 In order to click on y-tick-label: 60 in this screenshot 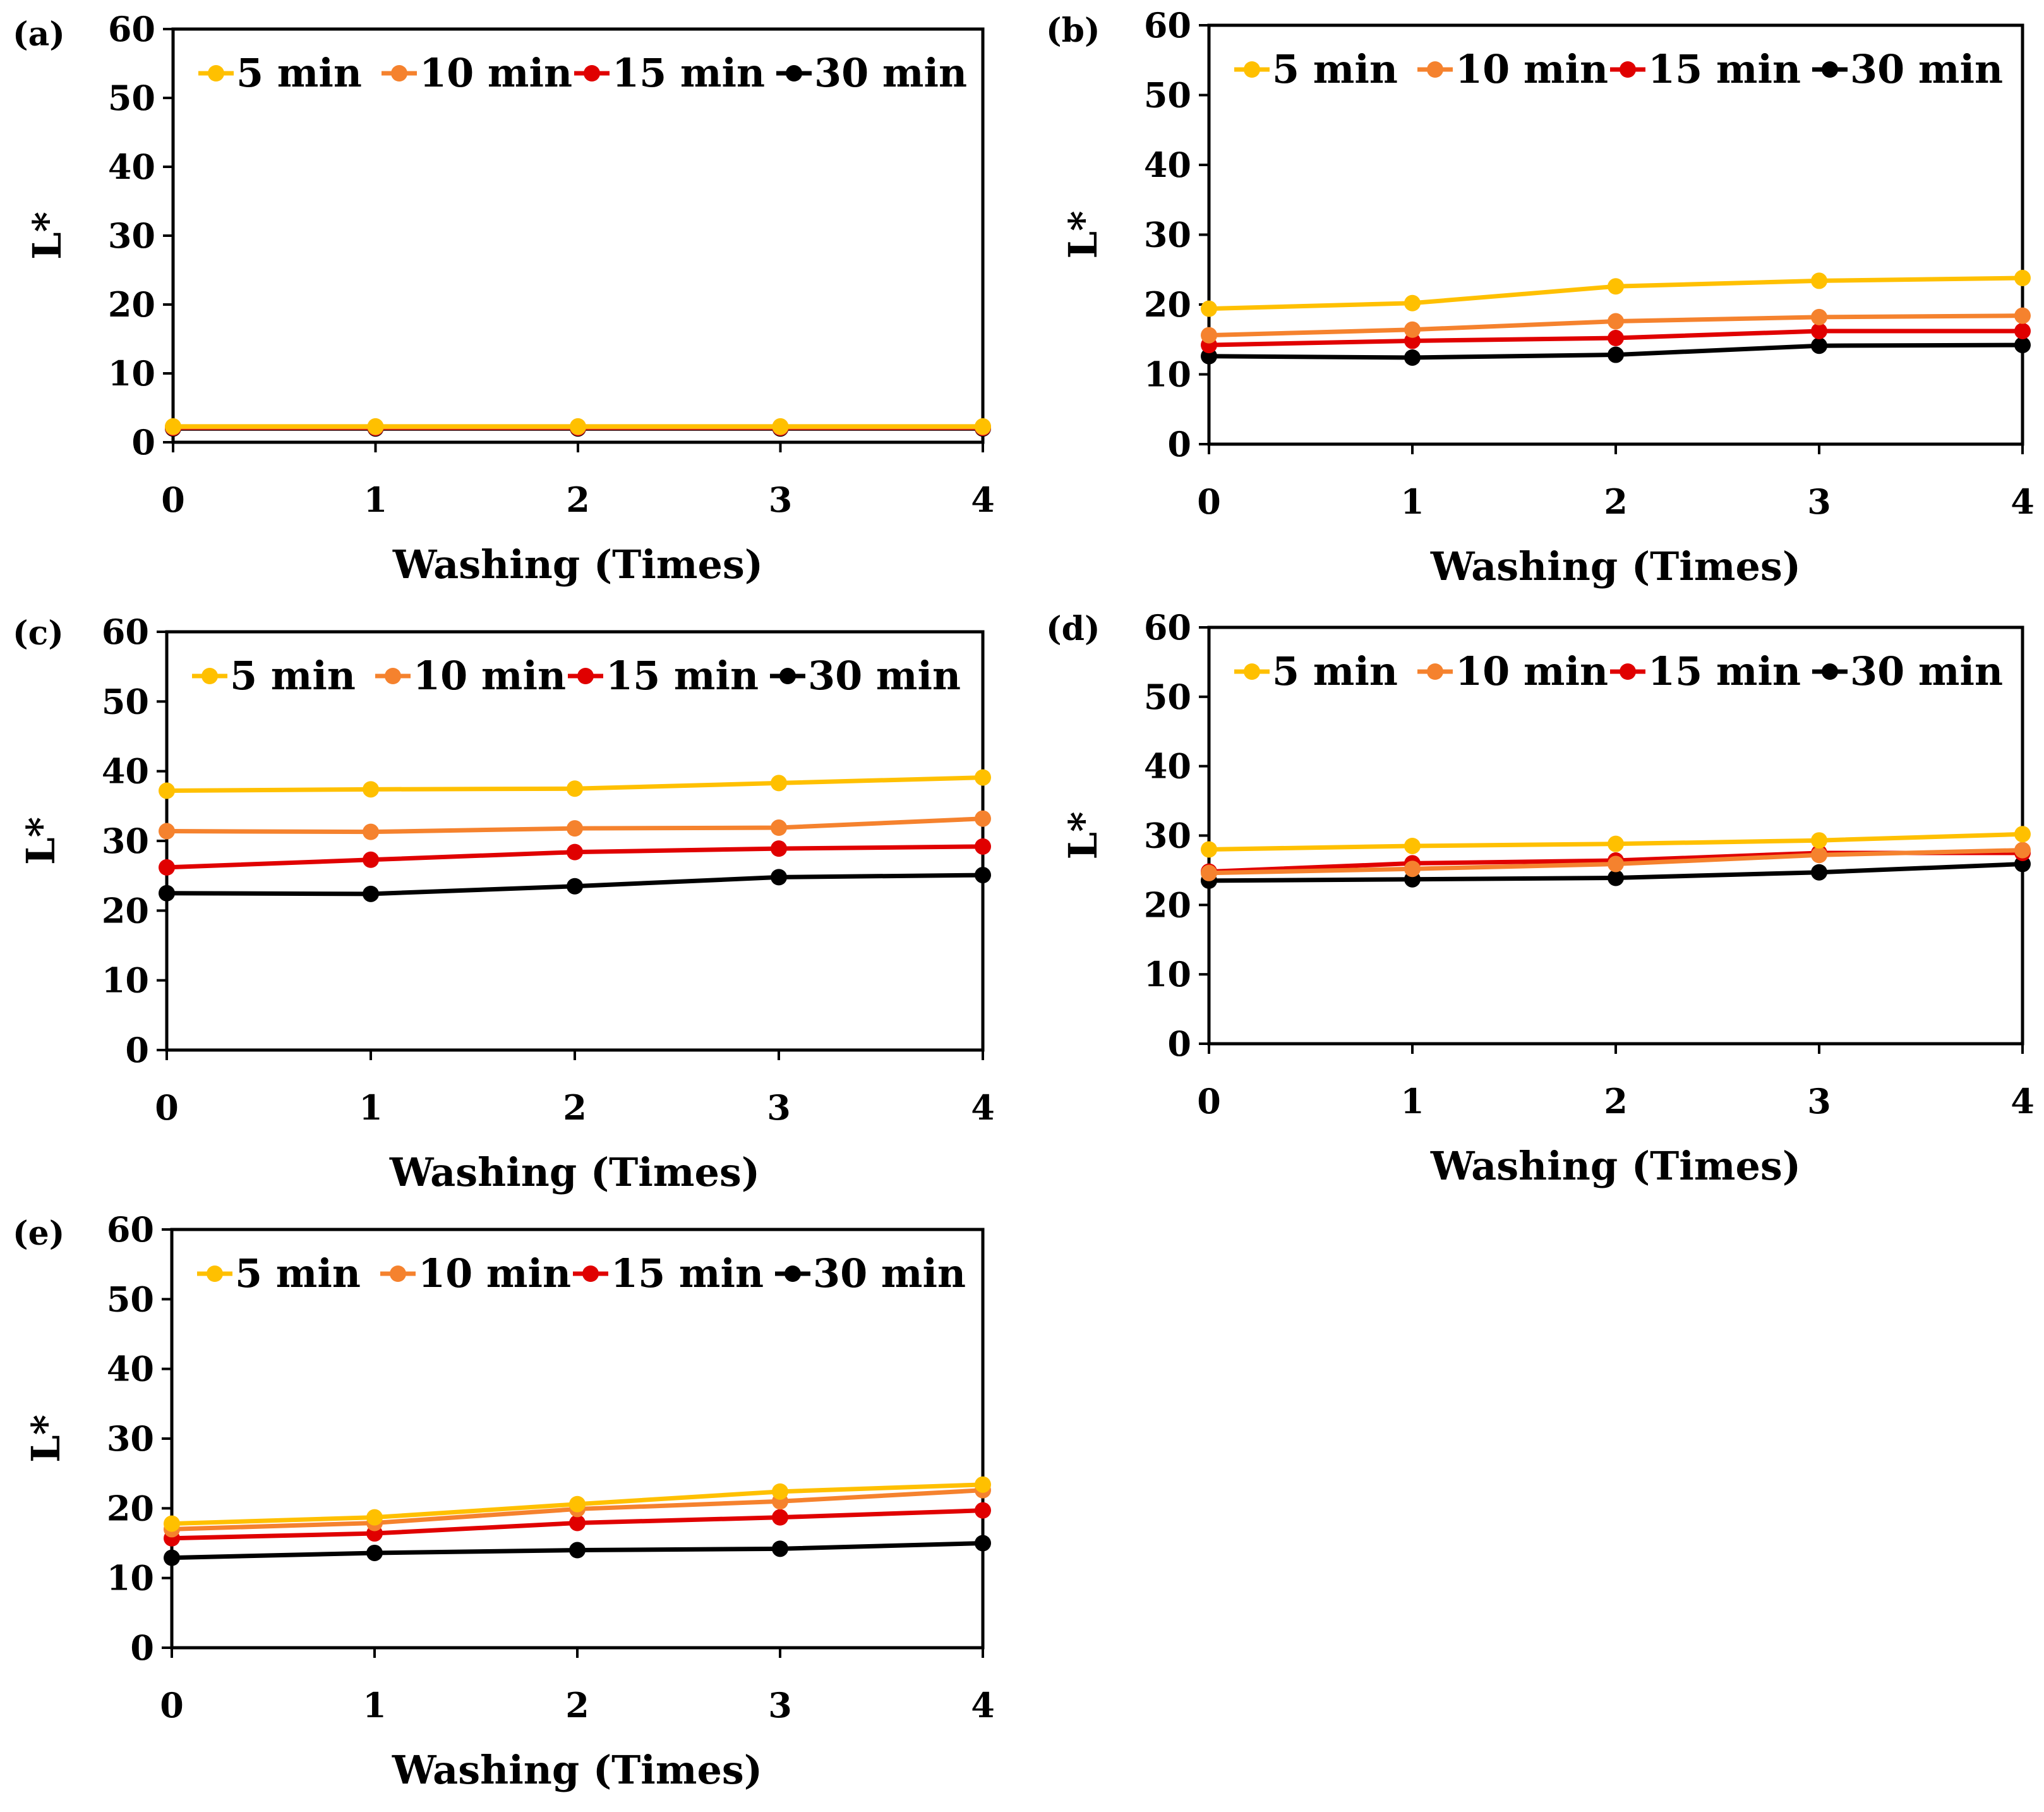, I will do `click(126, 632)`.